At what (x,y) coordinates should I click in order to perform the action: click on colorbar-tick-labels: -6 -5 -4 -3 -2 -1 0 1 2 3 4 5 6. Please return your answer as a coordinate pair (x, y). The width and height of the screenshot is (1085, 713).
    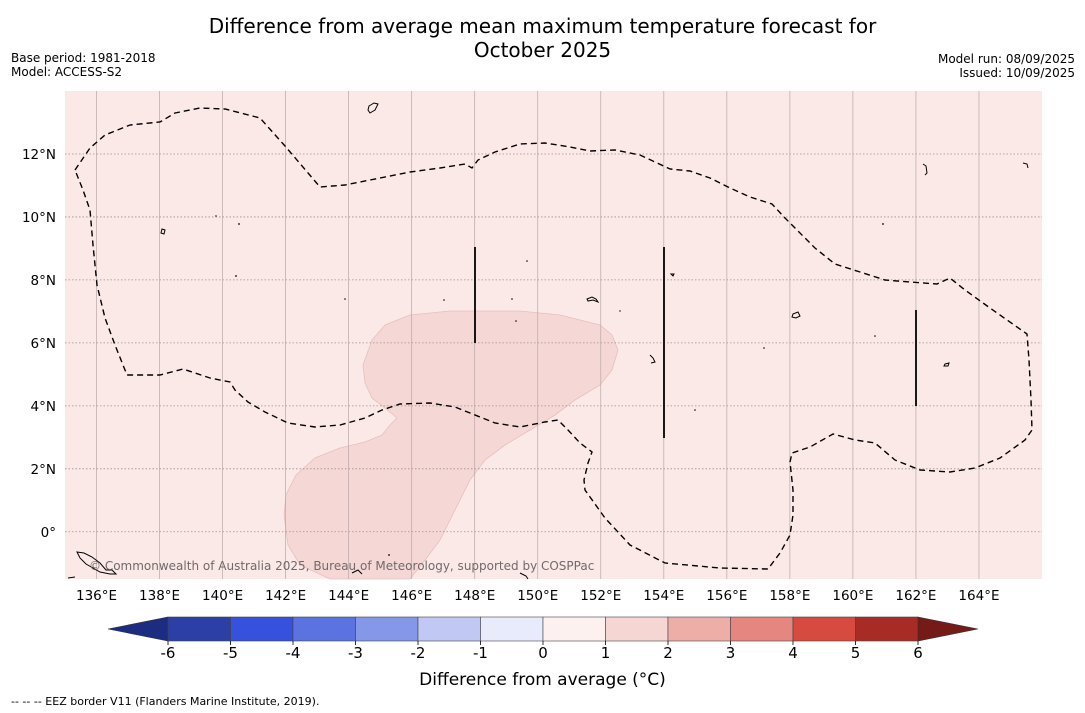
    Looking at the image, I should click on (542, 651).